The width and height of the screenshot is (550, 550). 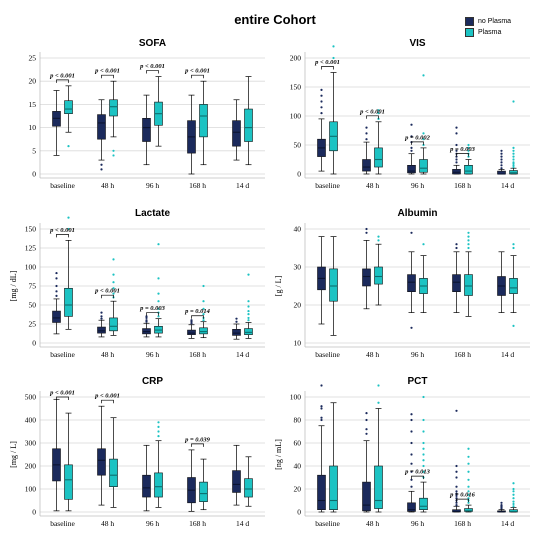 What do you see at coordinates (366, 462) in the screenshot?
I see `box-no-plasma-48-h` at bounding box center [366, 462].